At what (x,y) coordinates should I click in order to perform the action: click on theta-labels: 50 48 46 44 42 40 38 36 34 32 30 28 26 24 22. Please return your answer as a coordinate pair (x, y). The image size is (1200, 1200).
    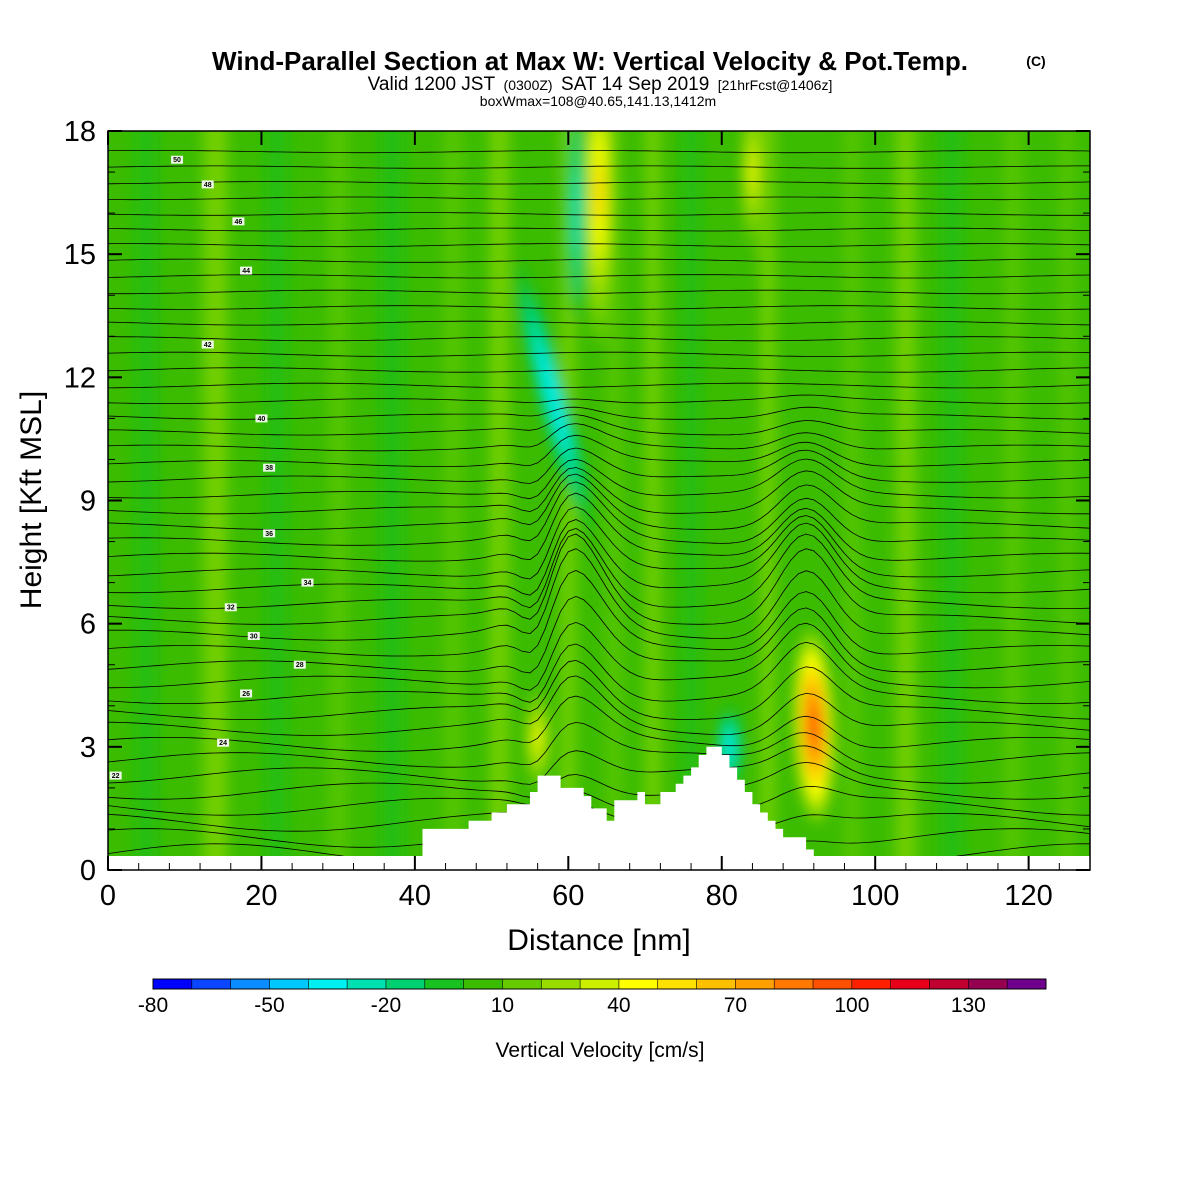
    Looking at the image, I should click on (211, 467).